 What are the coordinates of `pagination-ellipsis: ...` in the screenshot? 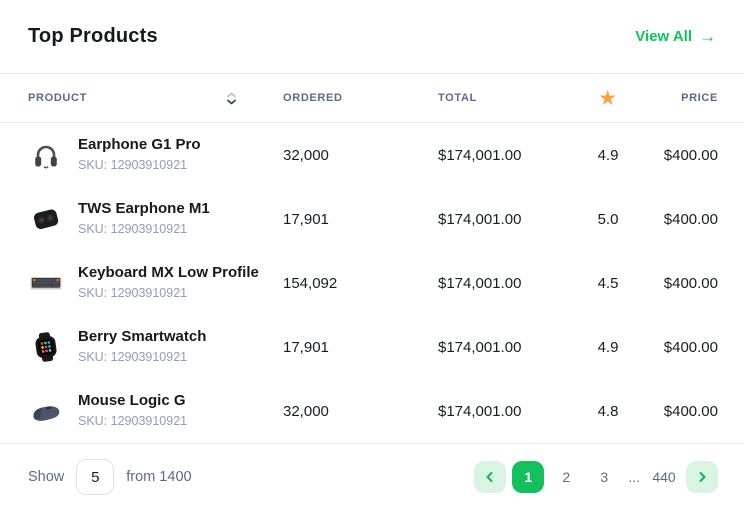 It's located at (634, 477).